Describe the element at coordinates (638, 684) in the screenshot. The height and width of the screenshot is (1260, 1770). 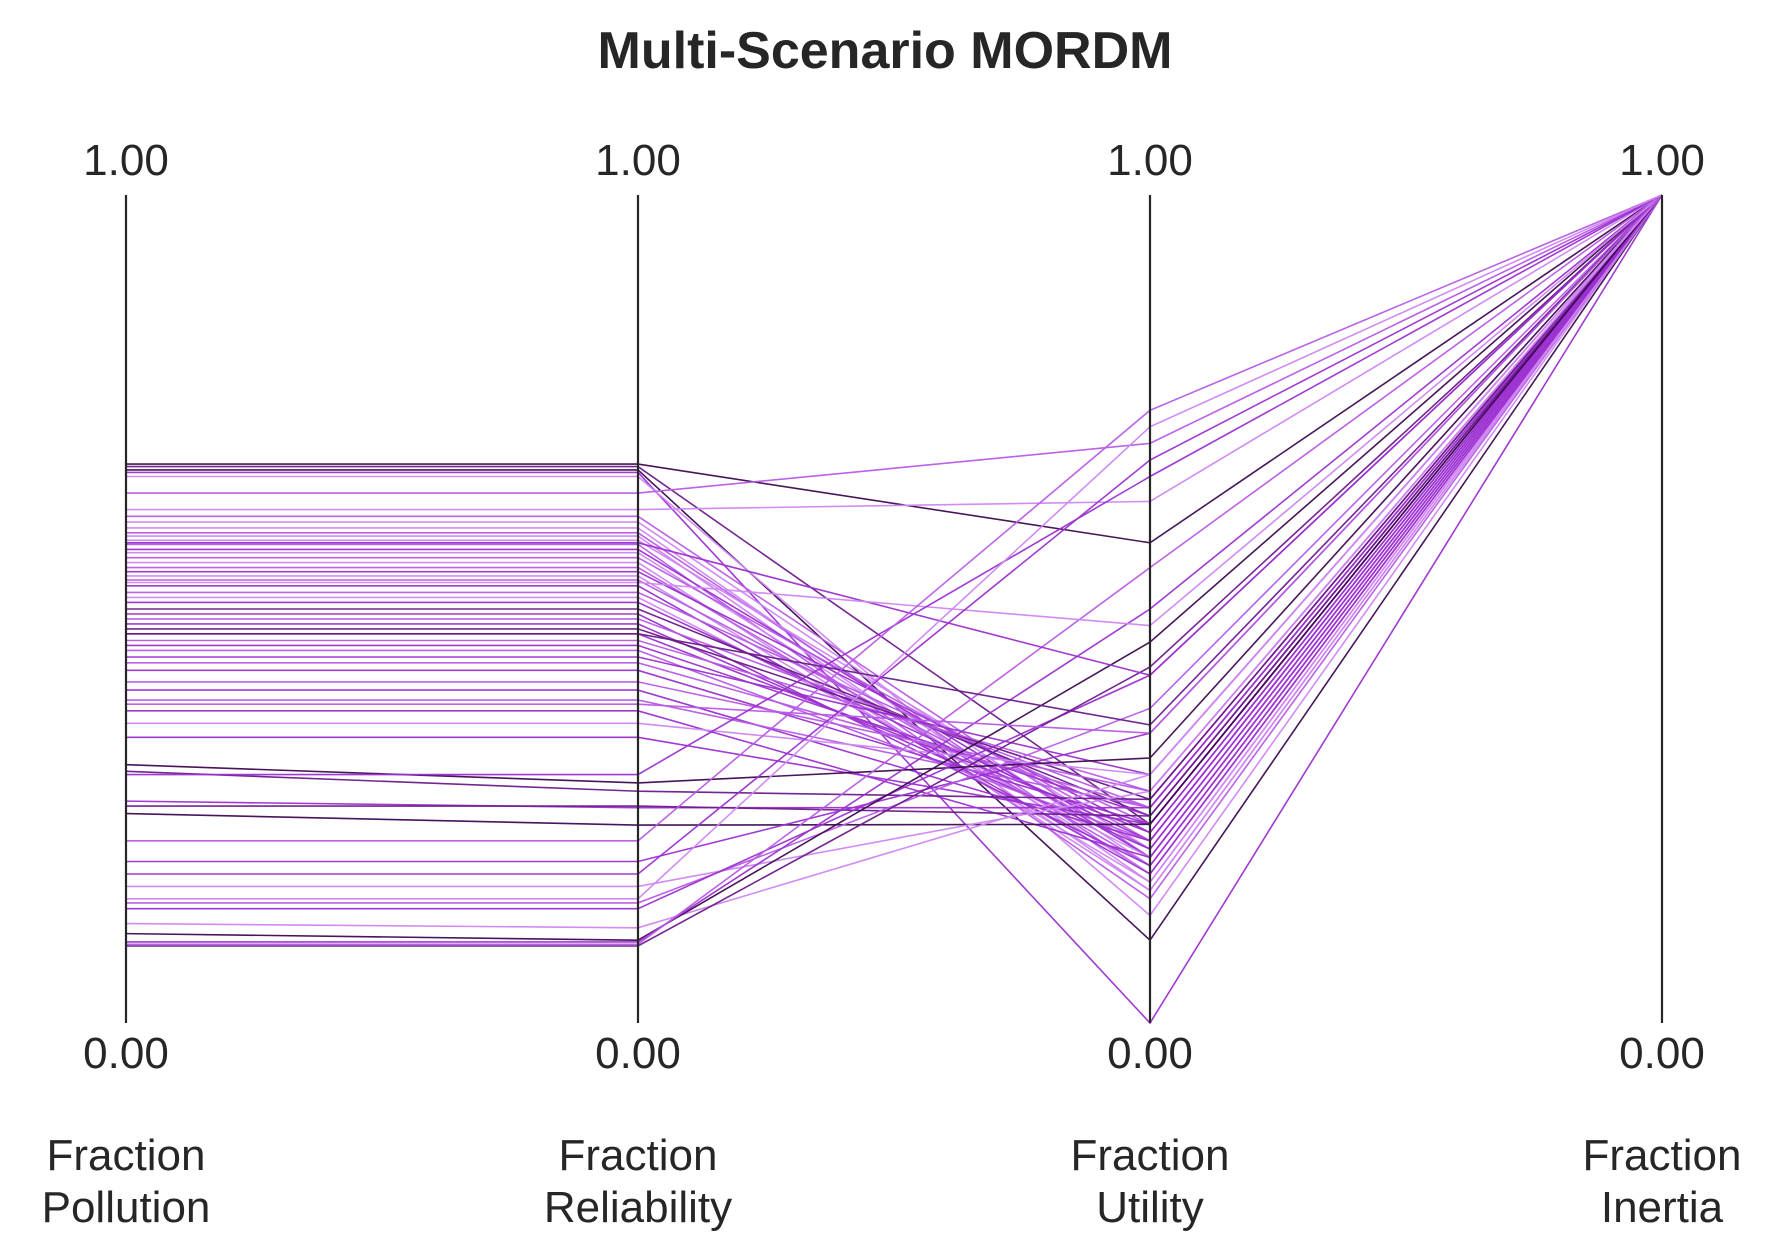
I see `axis-1: 1.00 0.00 Fraction Reliability` at that location.